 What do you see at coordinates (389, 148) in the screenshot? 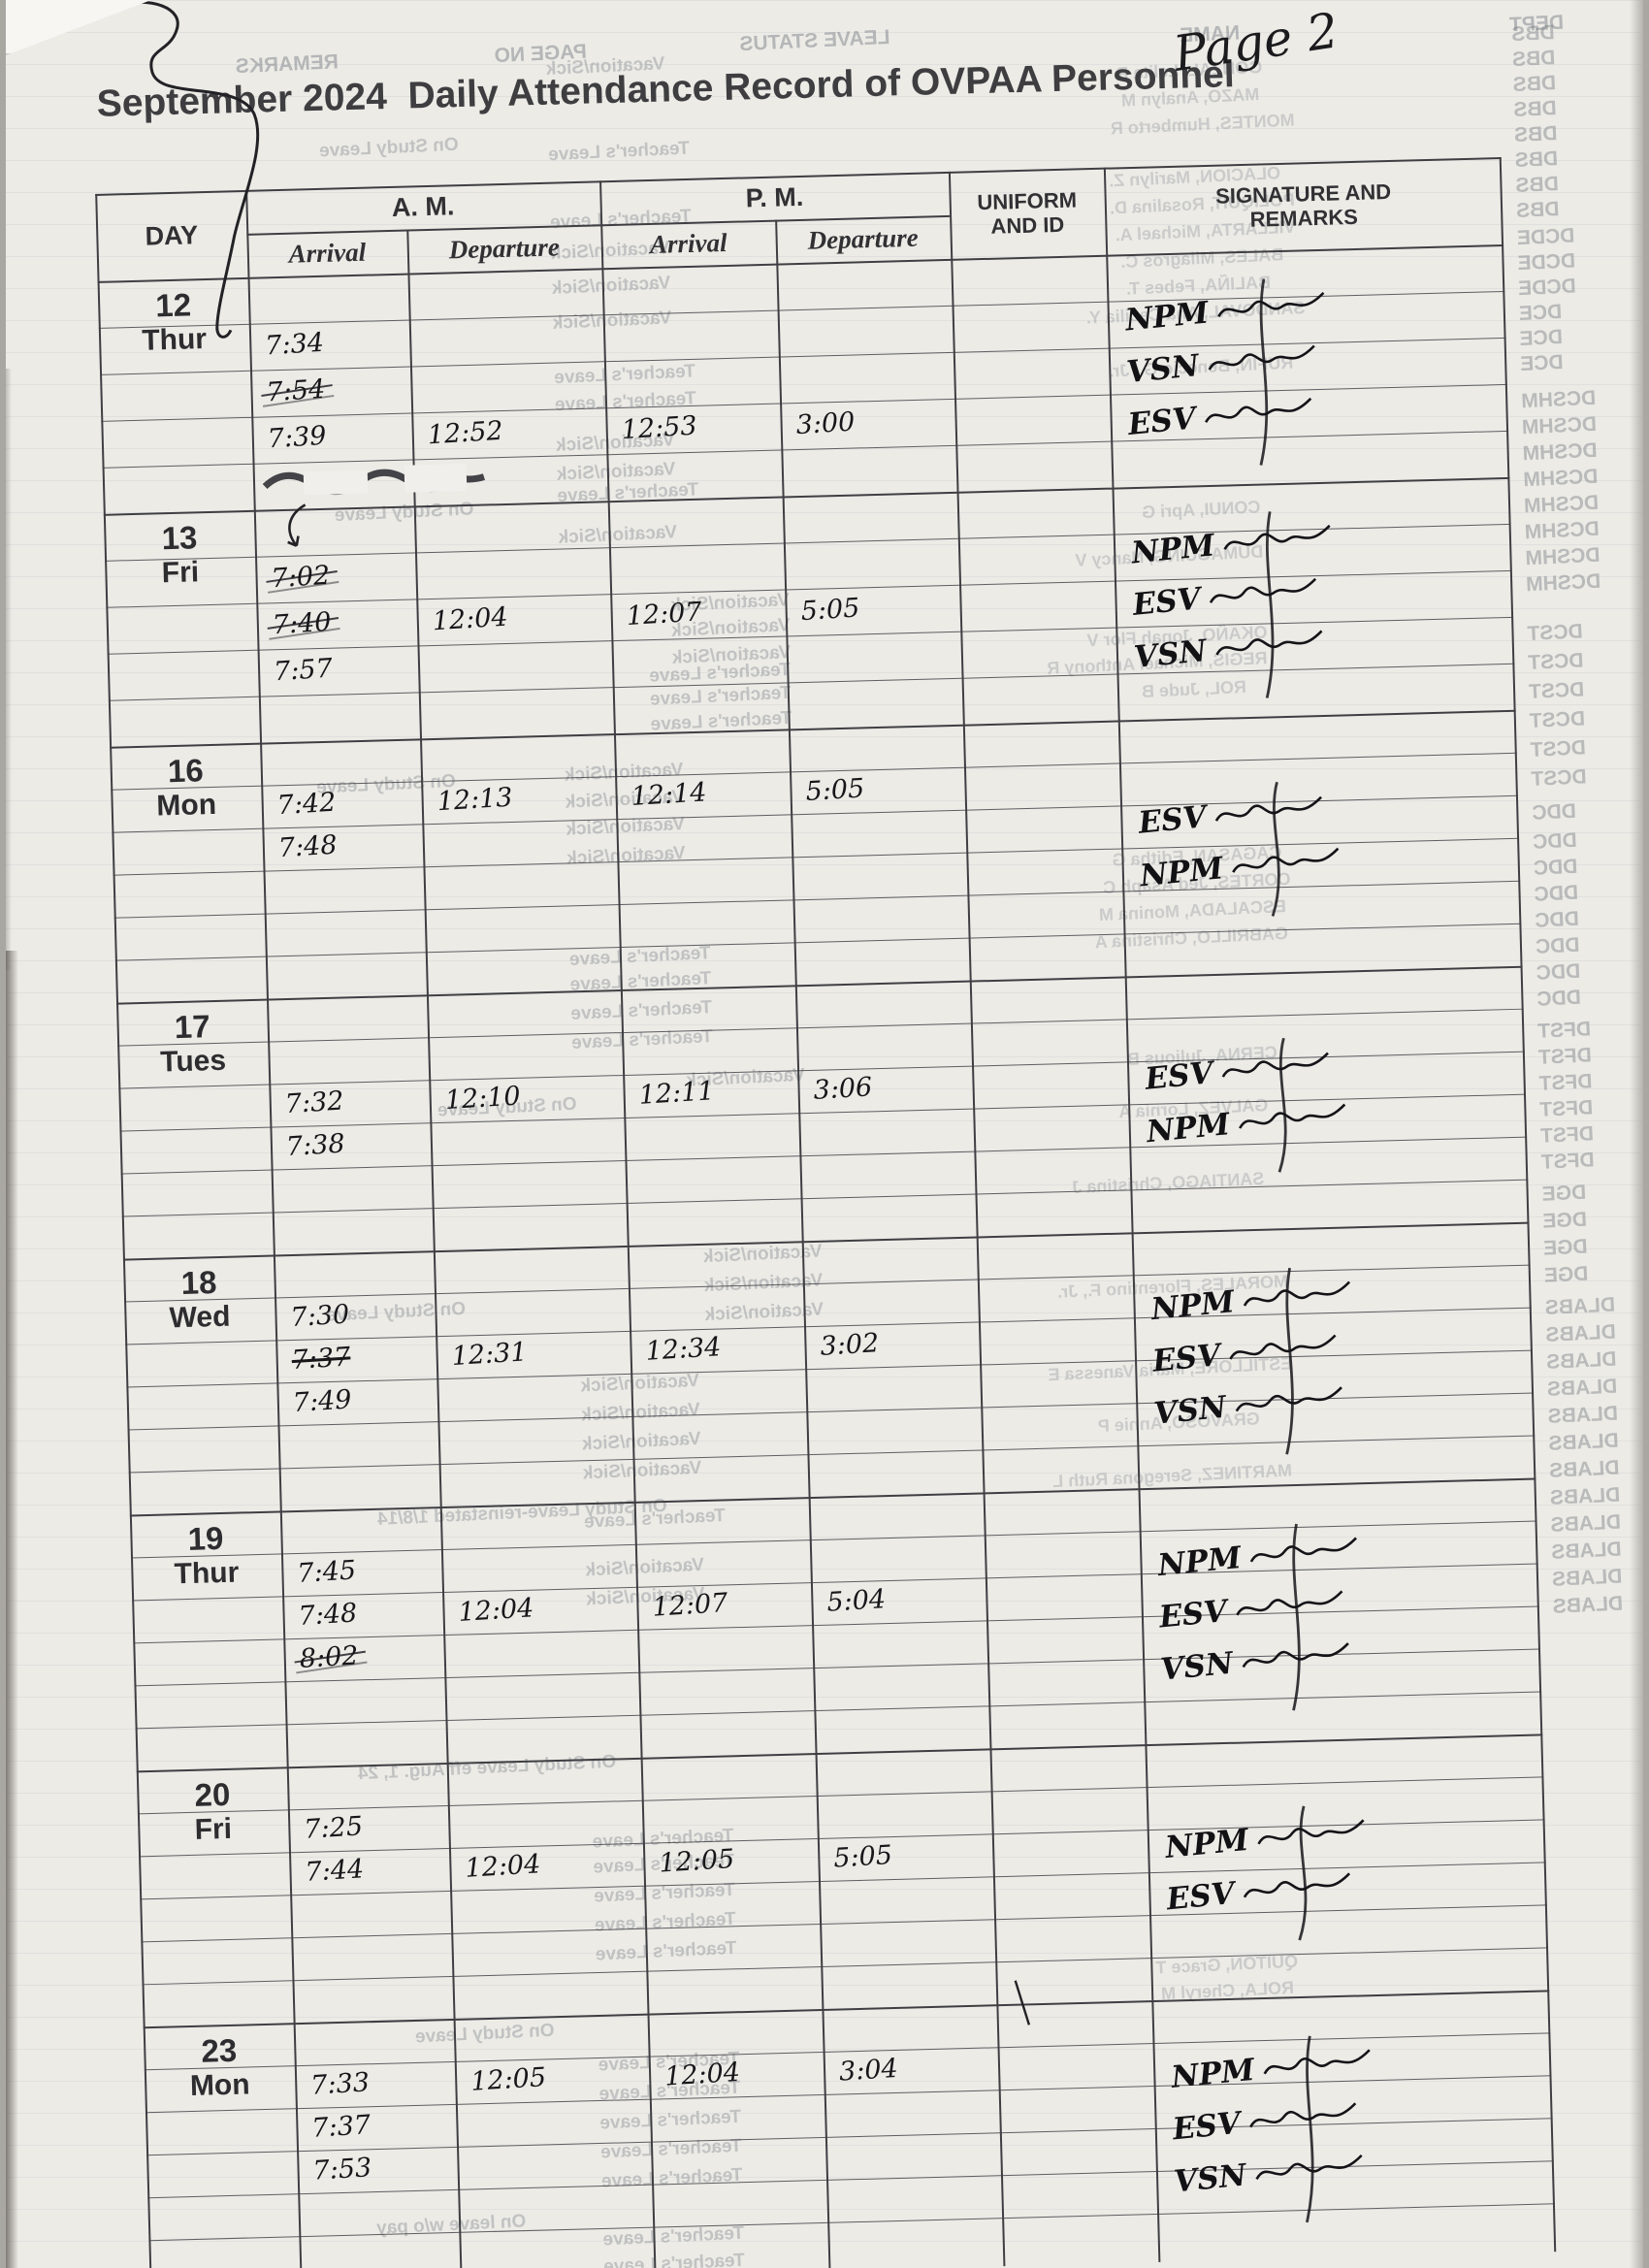
I see `bleedthrough-text: On Study Leave` at bounding box center [389, 148].